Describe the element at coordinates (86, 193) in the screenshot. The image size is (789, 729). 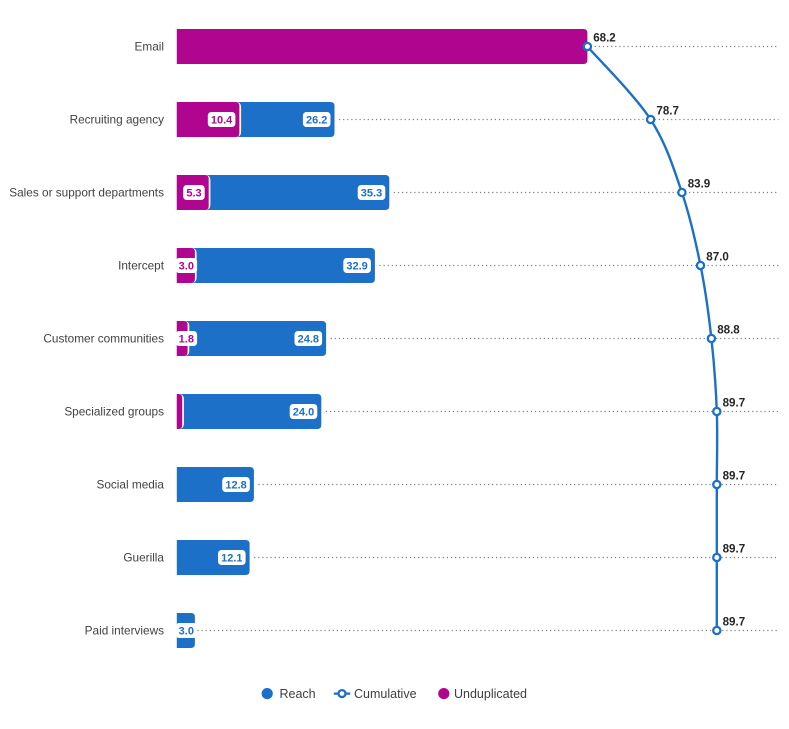
I see `svg-text: Sales or support departments` at that location.